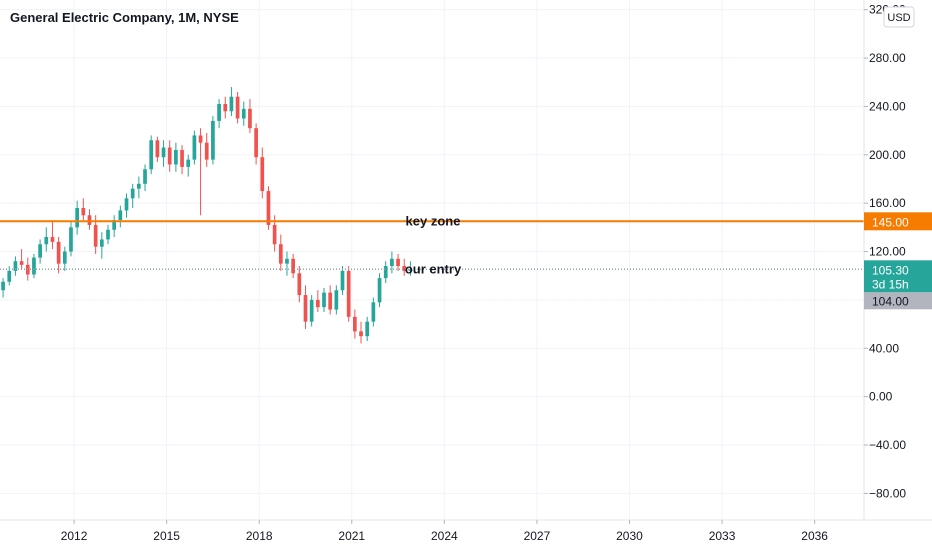 The height and width of the screenshot is (550, 932). I want to click on y-tick-label: −40.00, so click(887, 445).